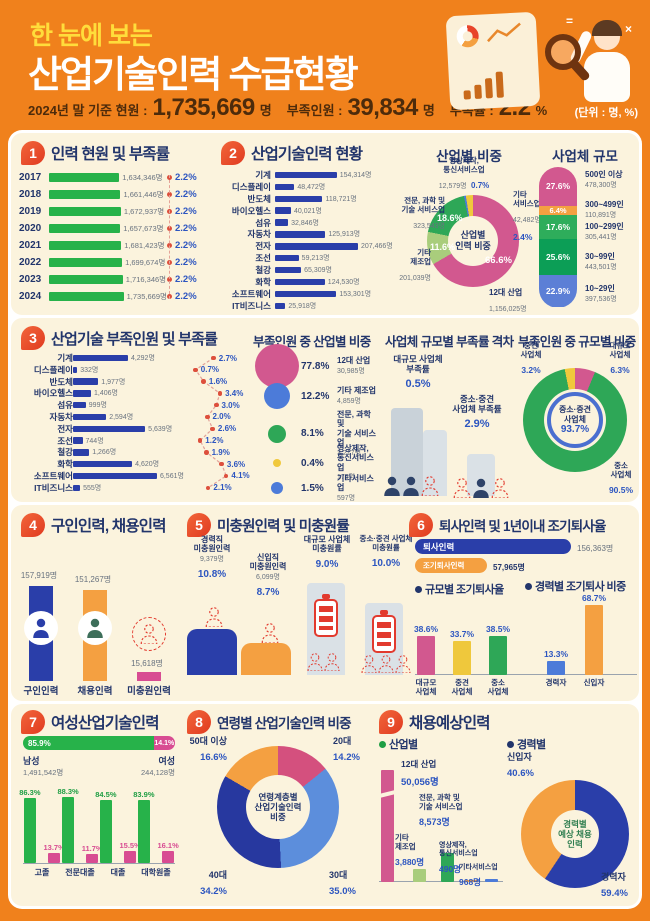 This screenshot has height=921, width=650. What do you see at coordinates (116, 262) in the screenshot?
I see `year-row: 2022 1,699,674명 2.2%` at bounding box center [116, 262].